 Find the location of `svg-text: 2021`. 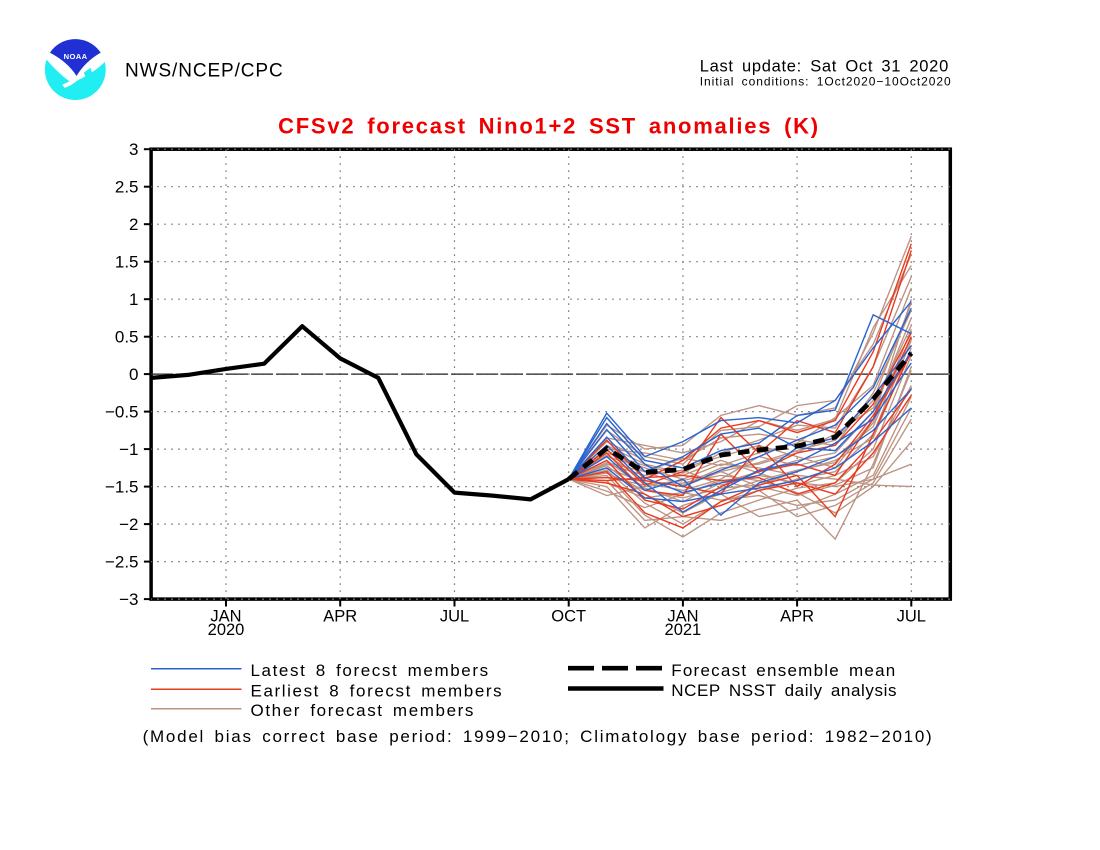

svg-text: 2021 is located at coordinates (683, 630).